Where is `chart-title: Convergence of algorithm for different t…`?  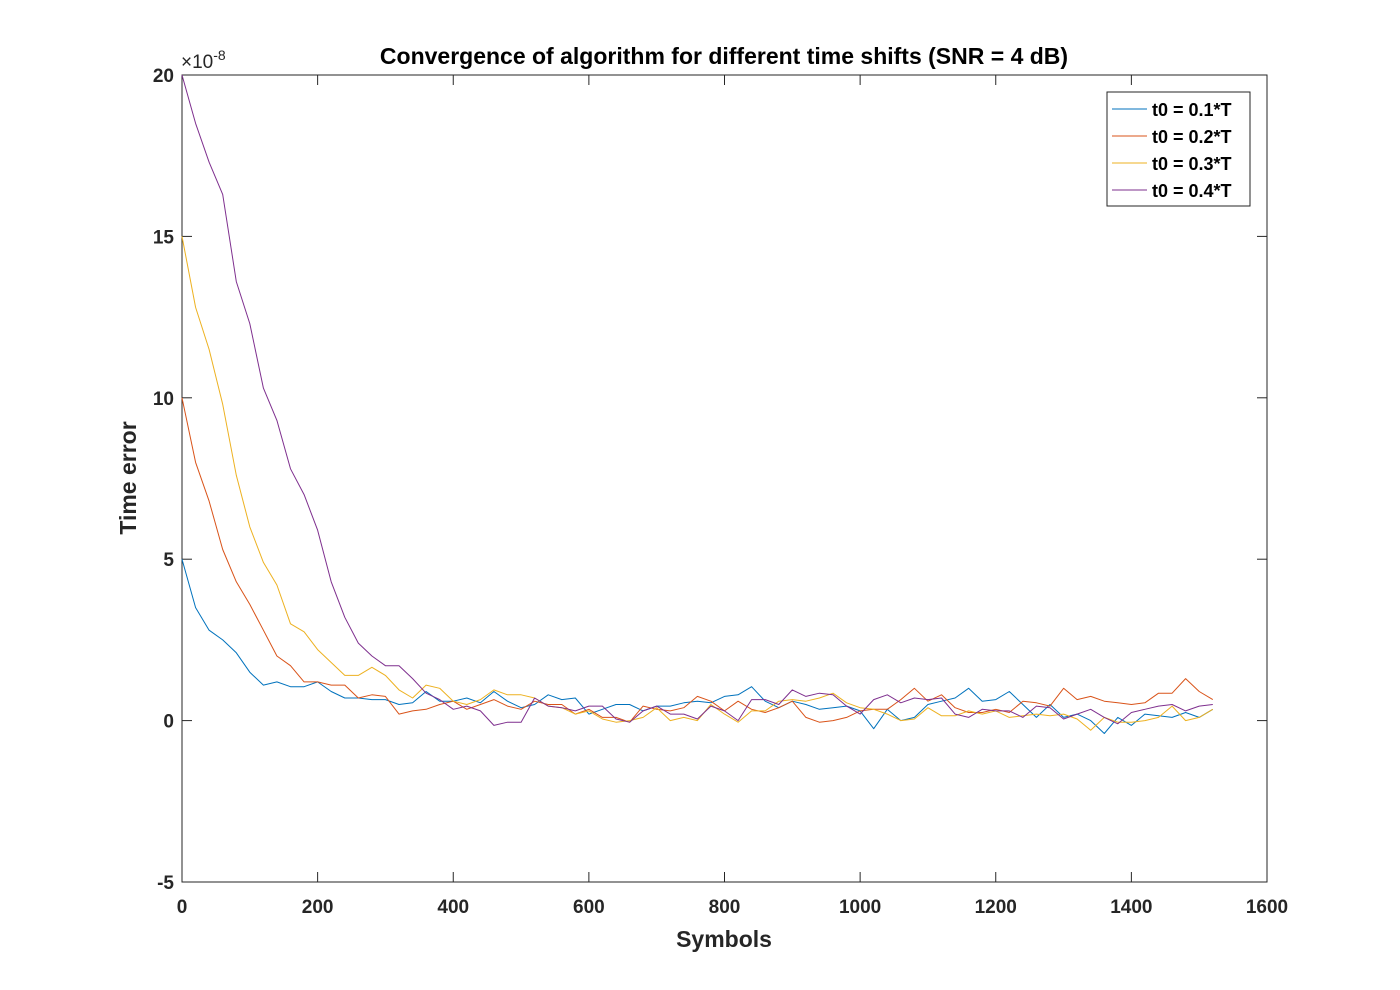
chart-title: Convergence of algorithm for different t… is located at coordinates (724, 56).